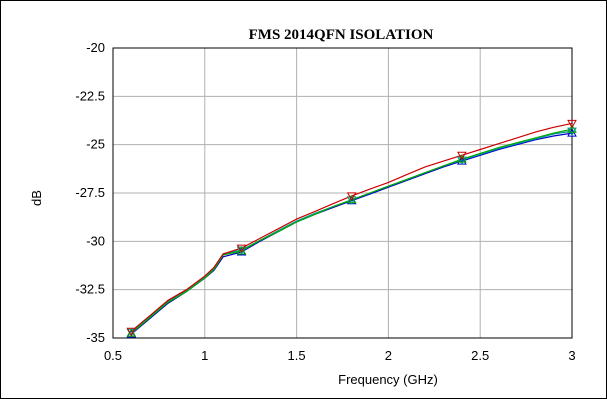 This screenshot has width=607, height=399. Describe the element at coordinates (340, 355) in the screenshot. I see `x-axis: 0.5 1 1.5 2 2.5 3` at that location.